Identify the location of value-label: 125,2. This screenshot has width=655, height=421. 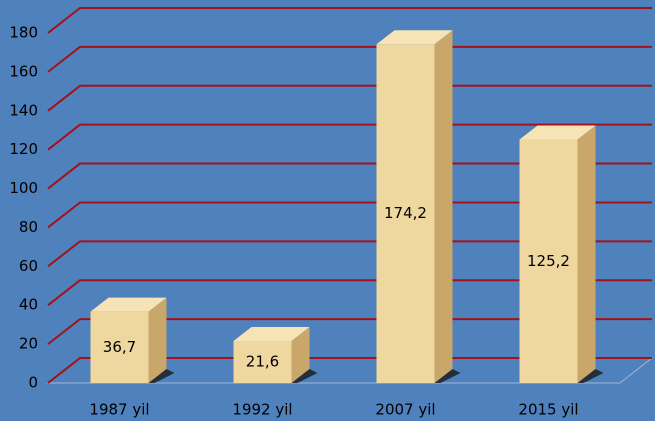
(548, 261).